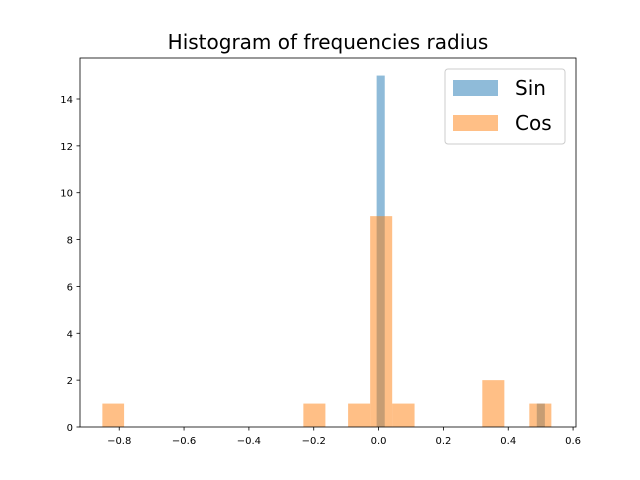 This screenshot has width=640, height=480. I want to click on x-tick-label: −0.4, so click(249, 441).